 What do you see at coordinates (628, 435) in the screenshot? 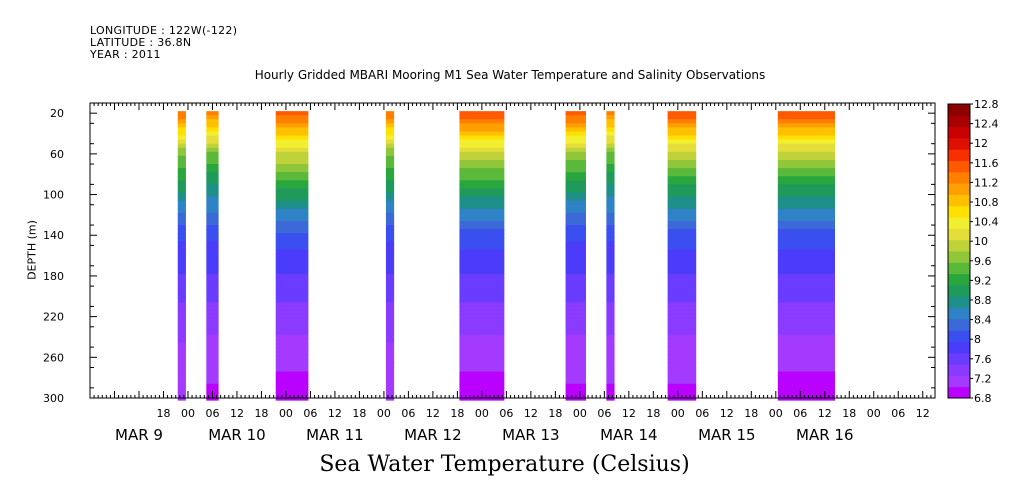
I see `x-day-label: MAR 14` at bounding box center [628, 435].